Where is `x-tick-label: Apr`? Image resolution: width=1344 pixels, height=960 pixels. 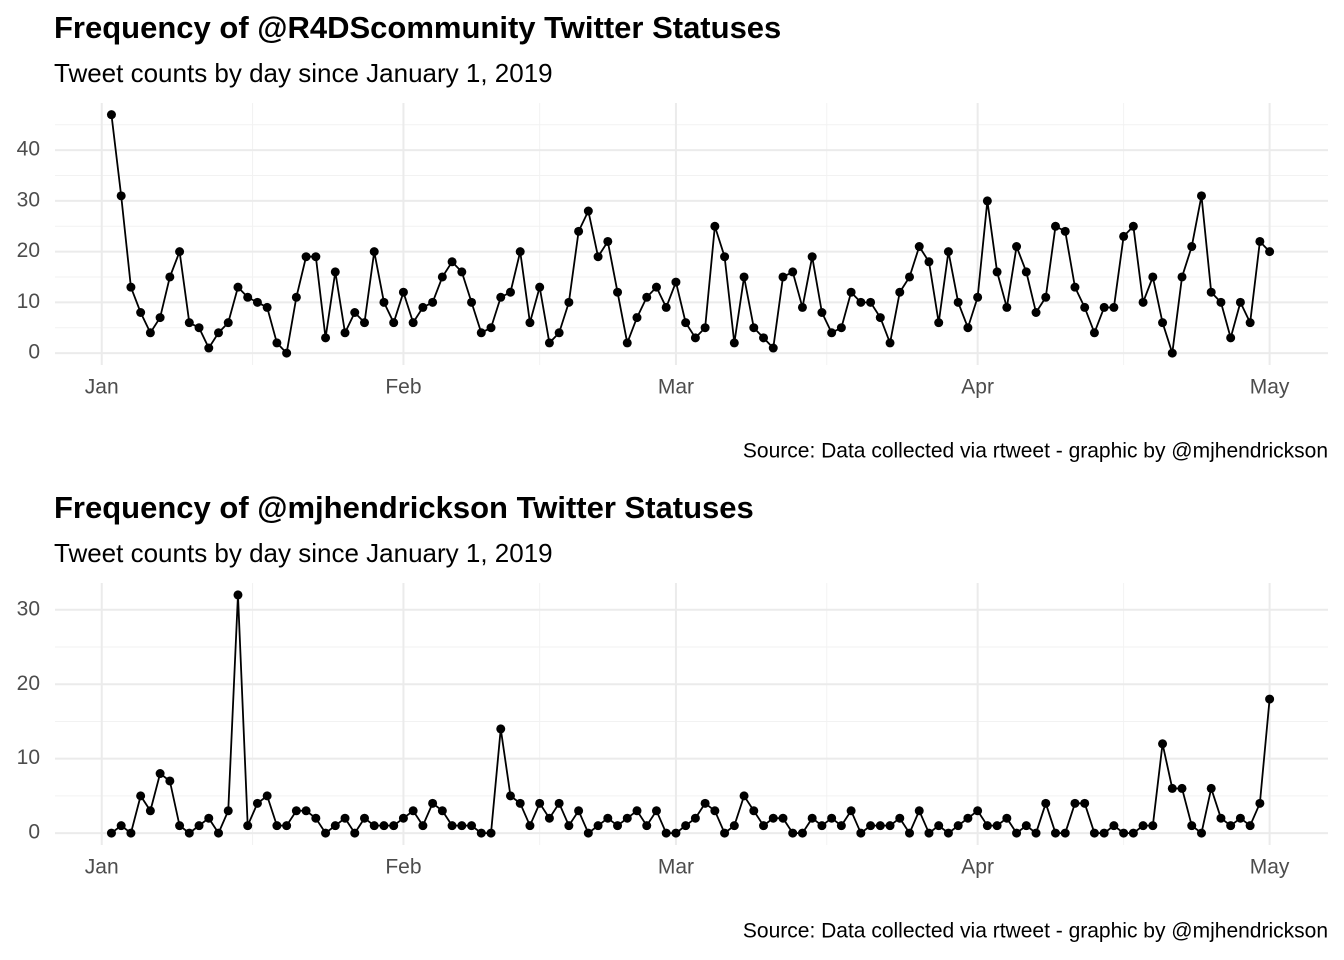
x-tick-label: Apr is located at coordinates (977, 387).